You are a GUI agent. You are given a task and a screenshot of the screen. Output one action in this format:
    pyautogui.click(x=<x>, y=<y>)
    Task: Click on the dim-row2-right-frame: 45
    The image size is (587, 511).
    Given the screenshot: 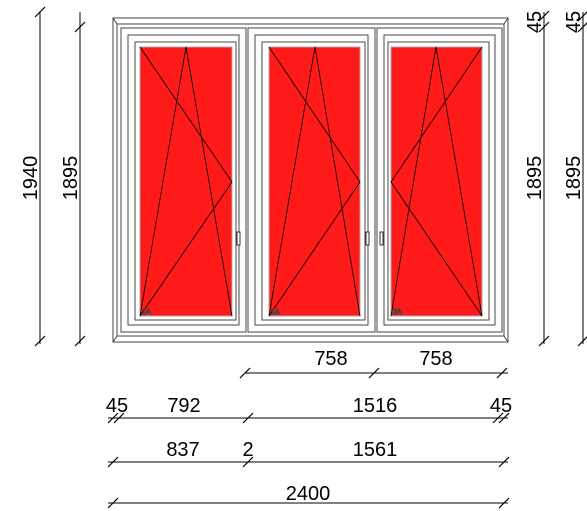 What is the action you would take?
    pyautogui.click(x=501, y=406)
    